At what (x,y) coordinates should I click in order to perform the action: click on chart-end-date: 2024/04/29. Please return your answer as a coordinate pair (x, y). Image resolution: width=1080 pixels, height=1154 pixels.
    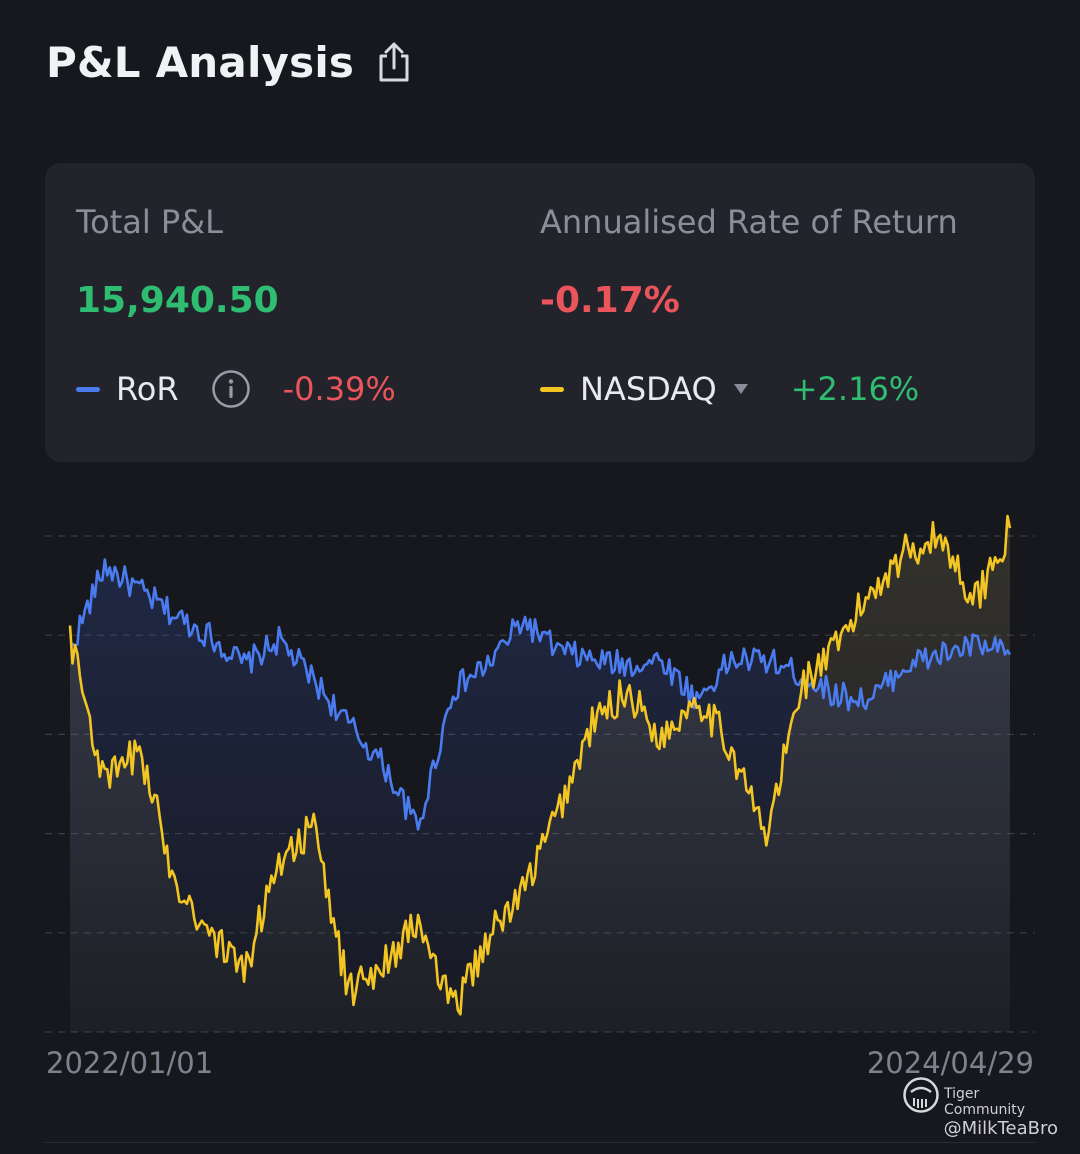
    Looking at the image, I should click on (950, 1063).